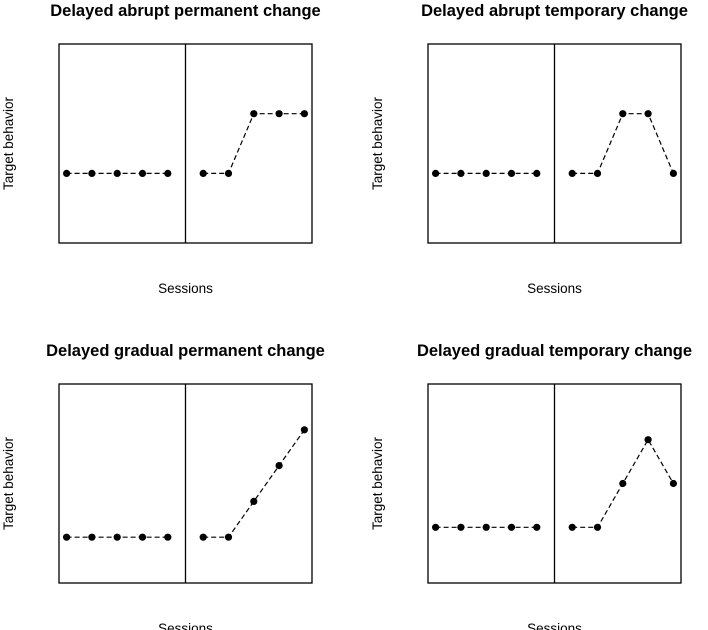 This screenshot has height=630, width=708. What do you see at coordinates (554, 11) in the screenshot?
I see `chart-title: Delayed abrupt temporary change` at bounding box center [554, 11].